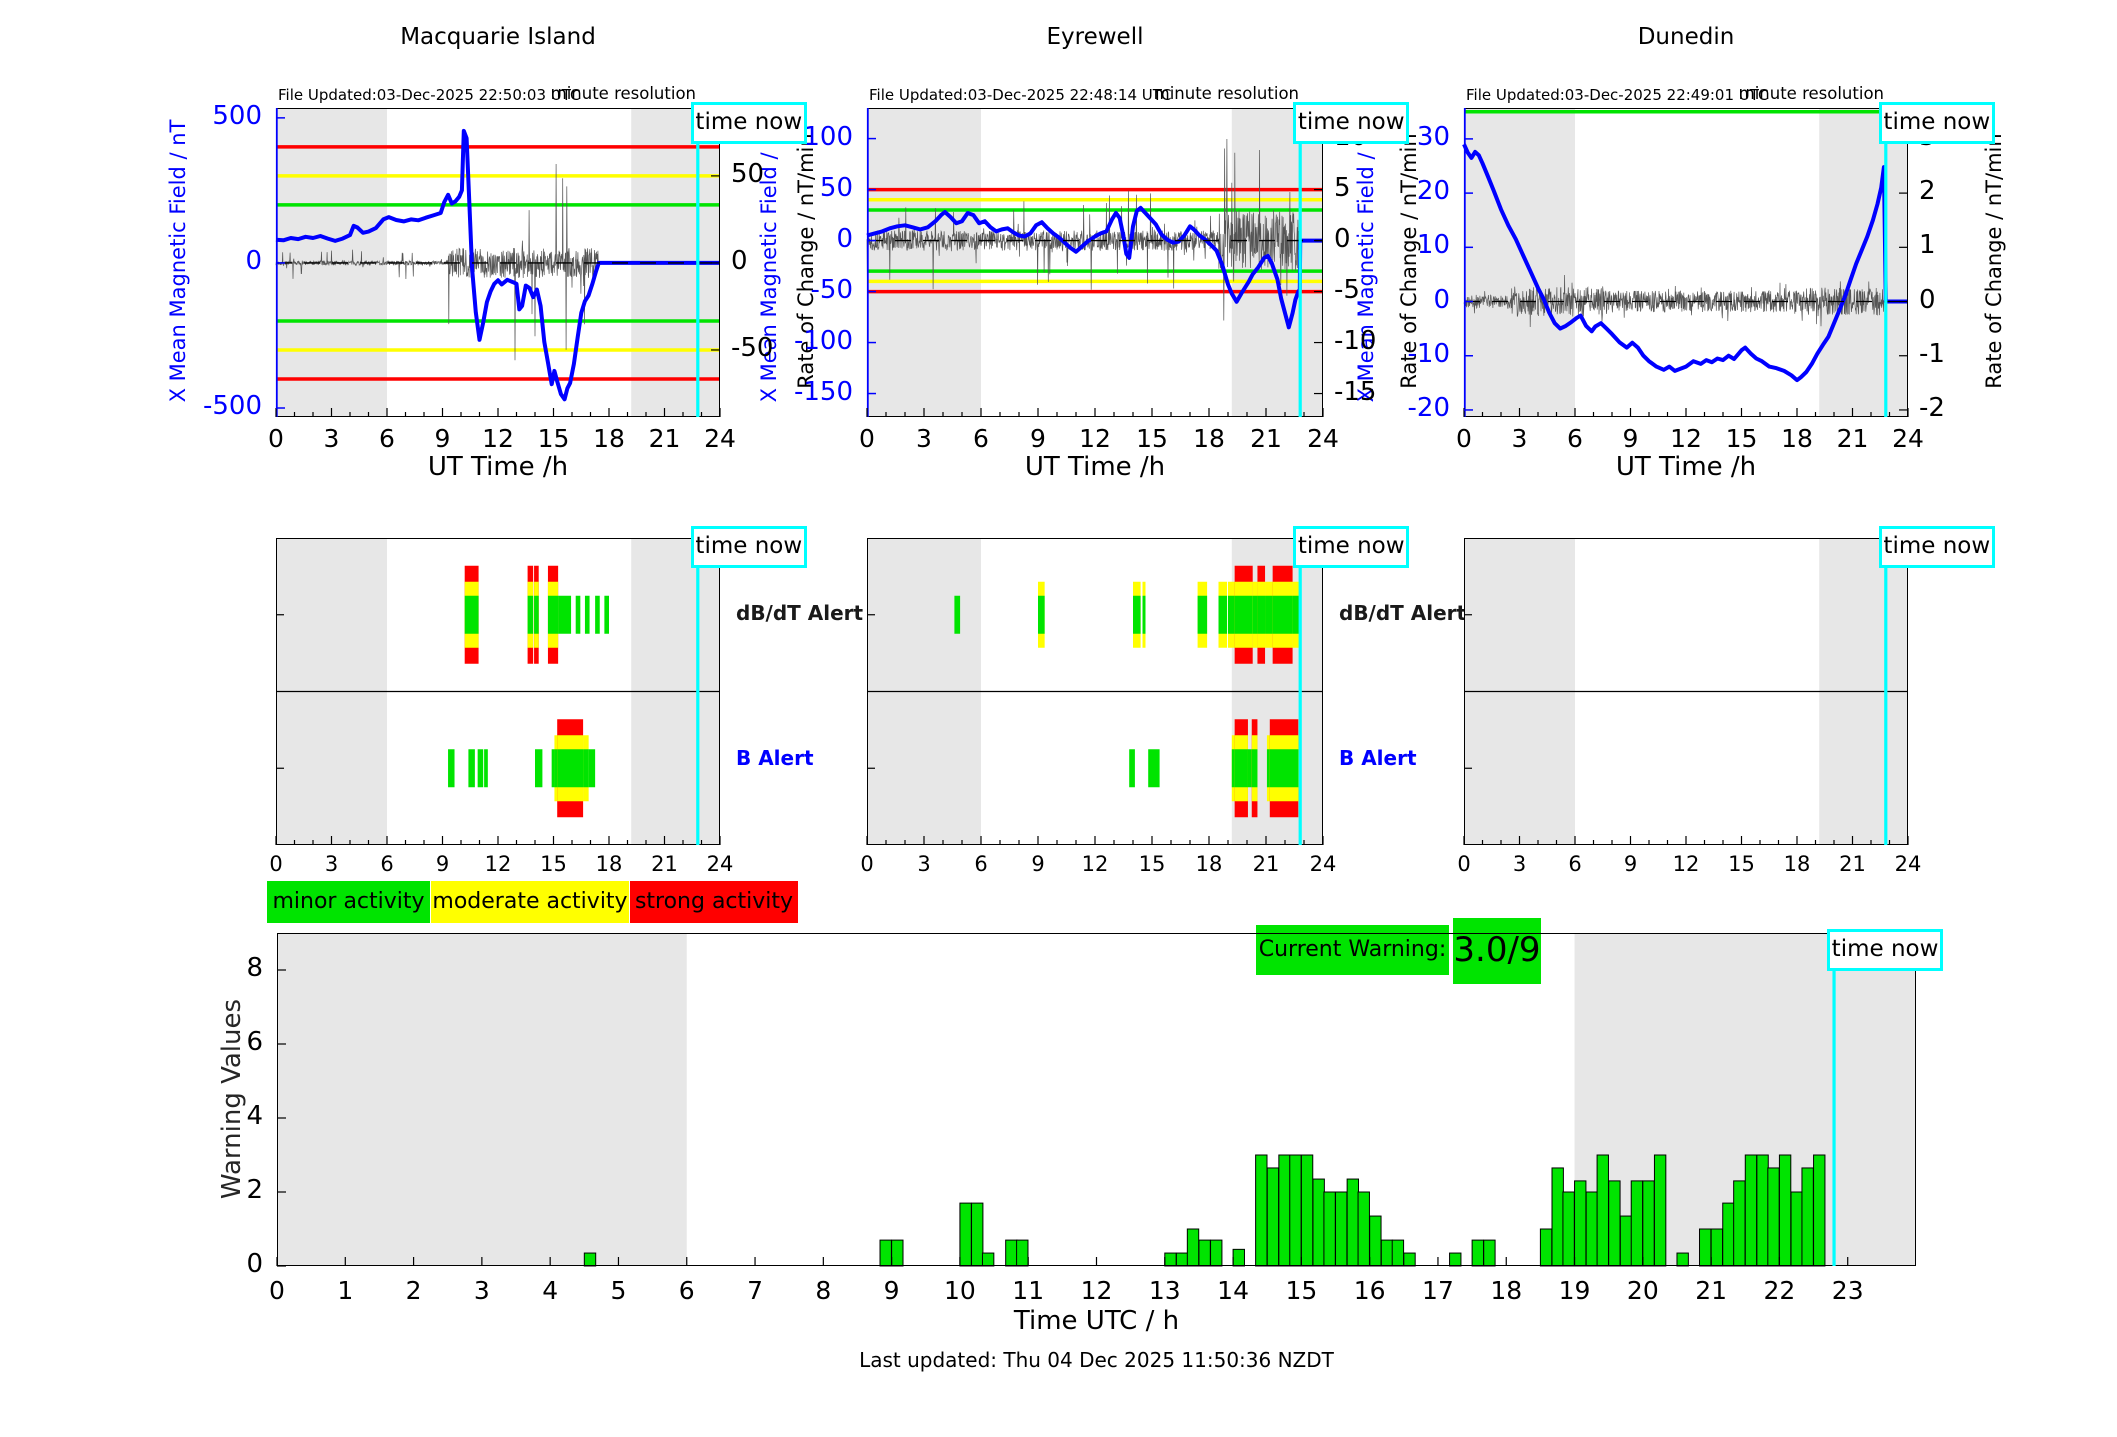  I want to click on current-warning-value: 3.0/9, so click(1497, 951).